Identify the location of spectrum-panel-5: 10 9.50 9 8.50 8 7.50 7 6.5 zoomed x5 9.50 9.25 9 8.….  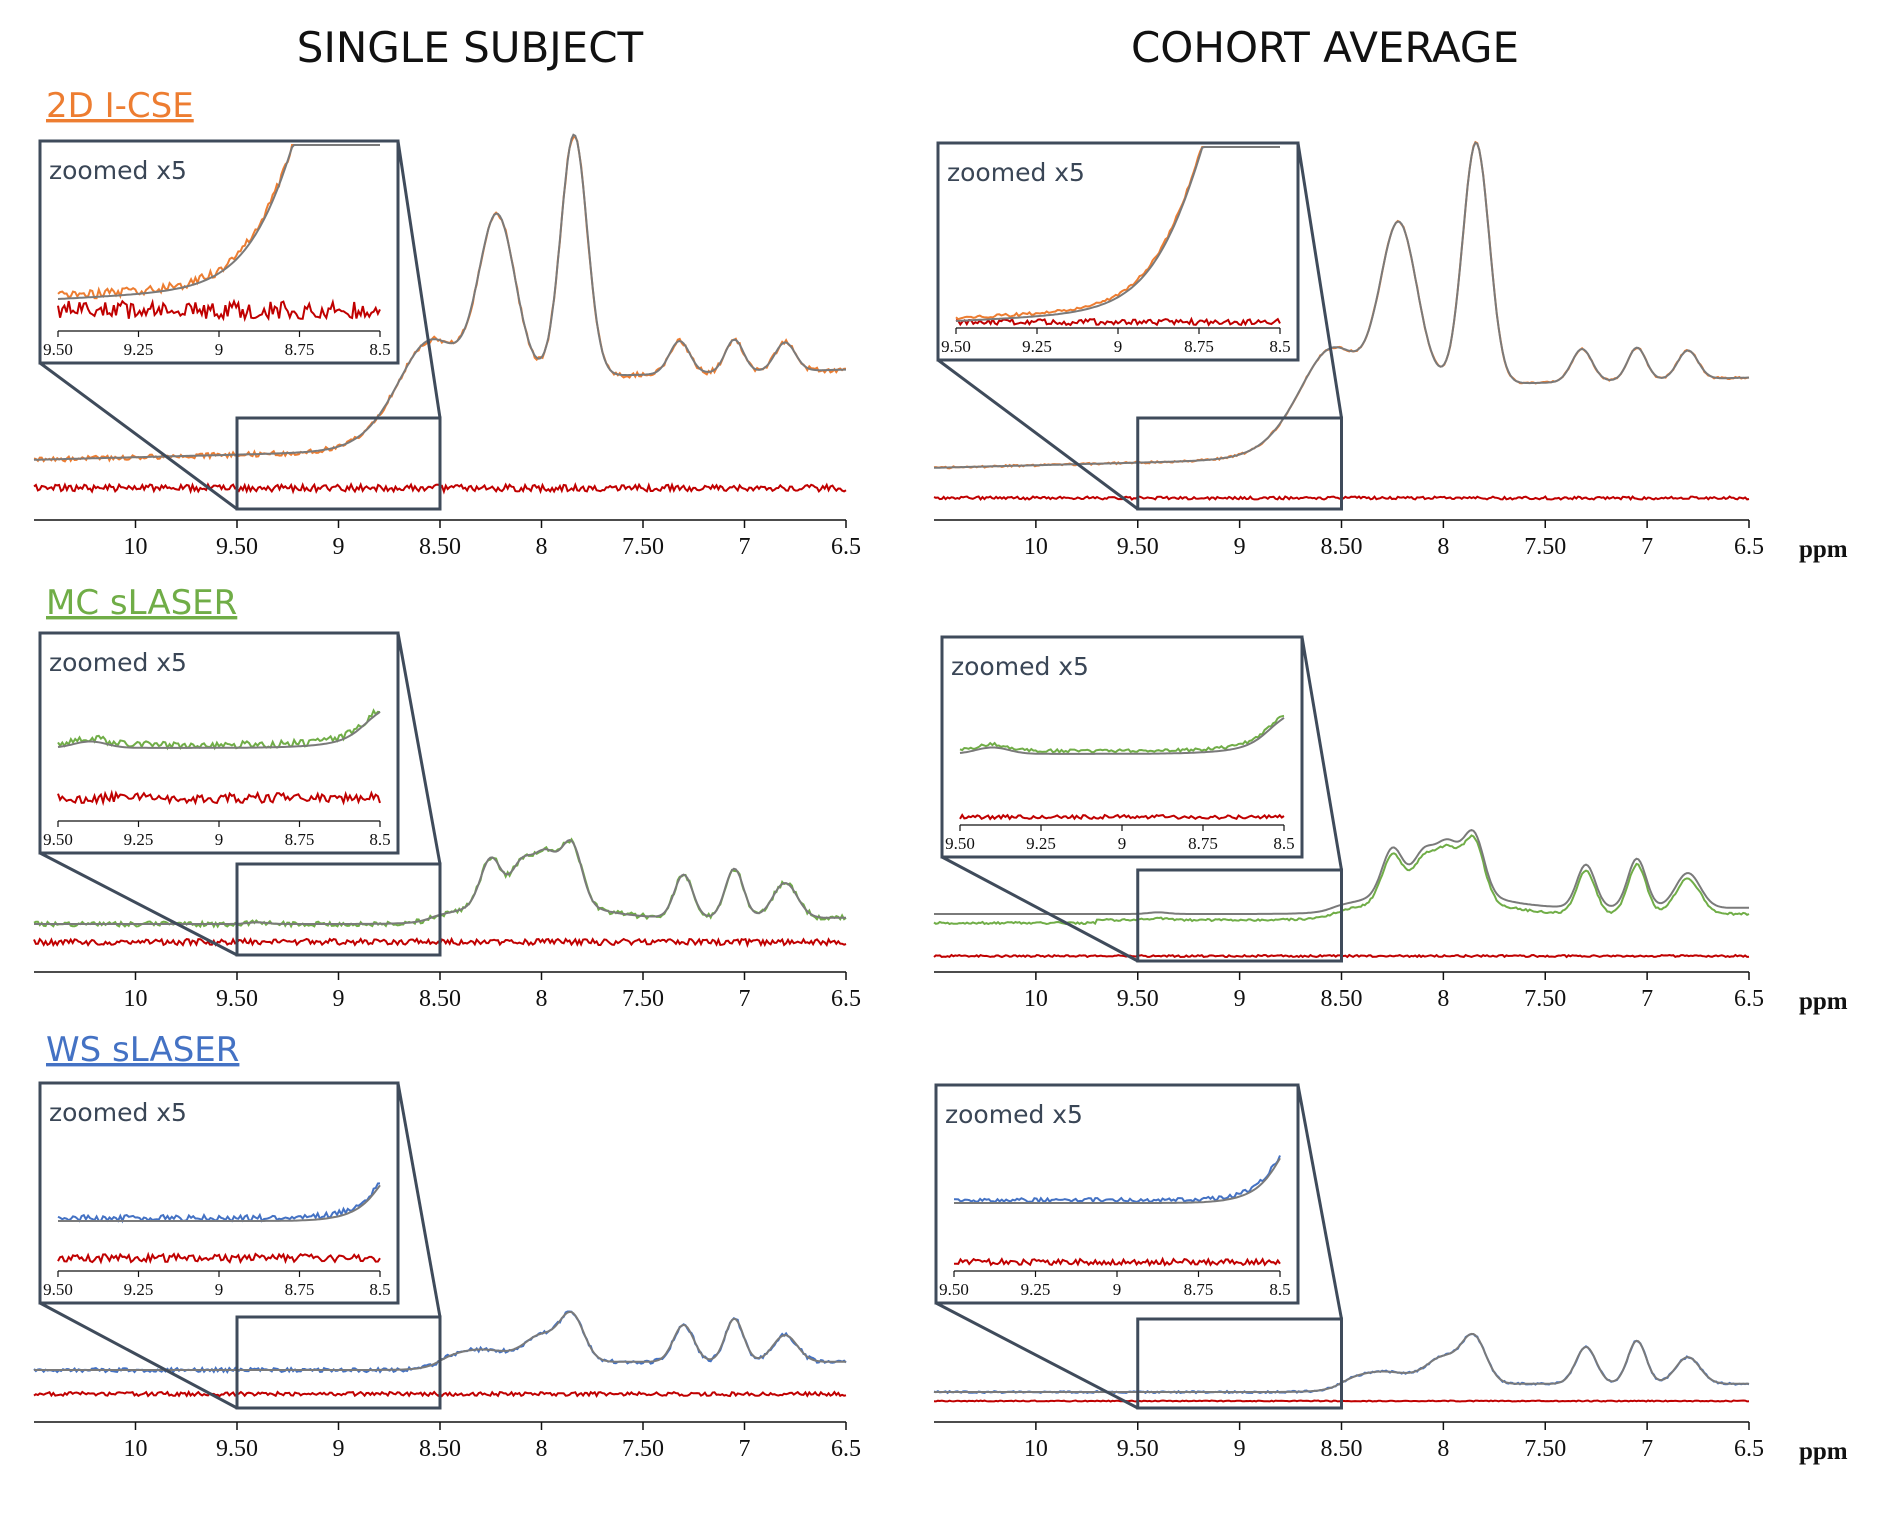
(447, 1271).